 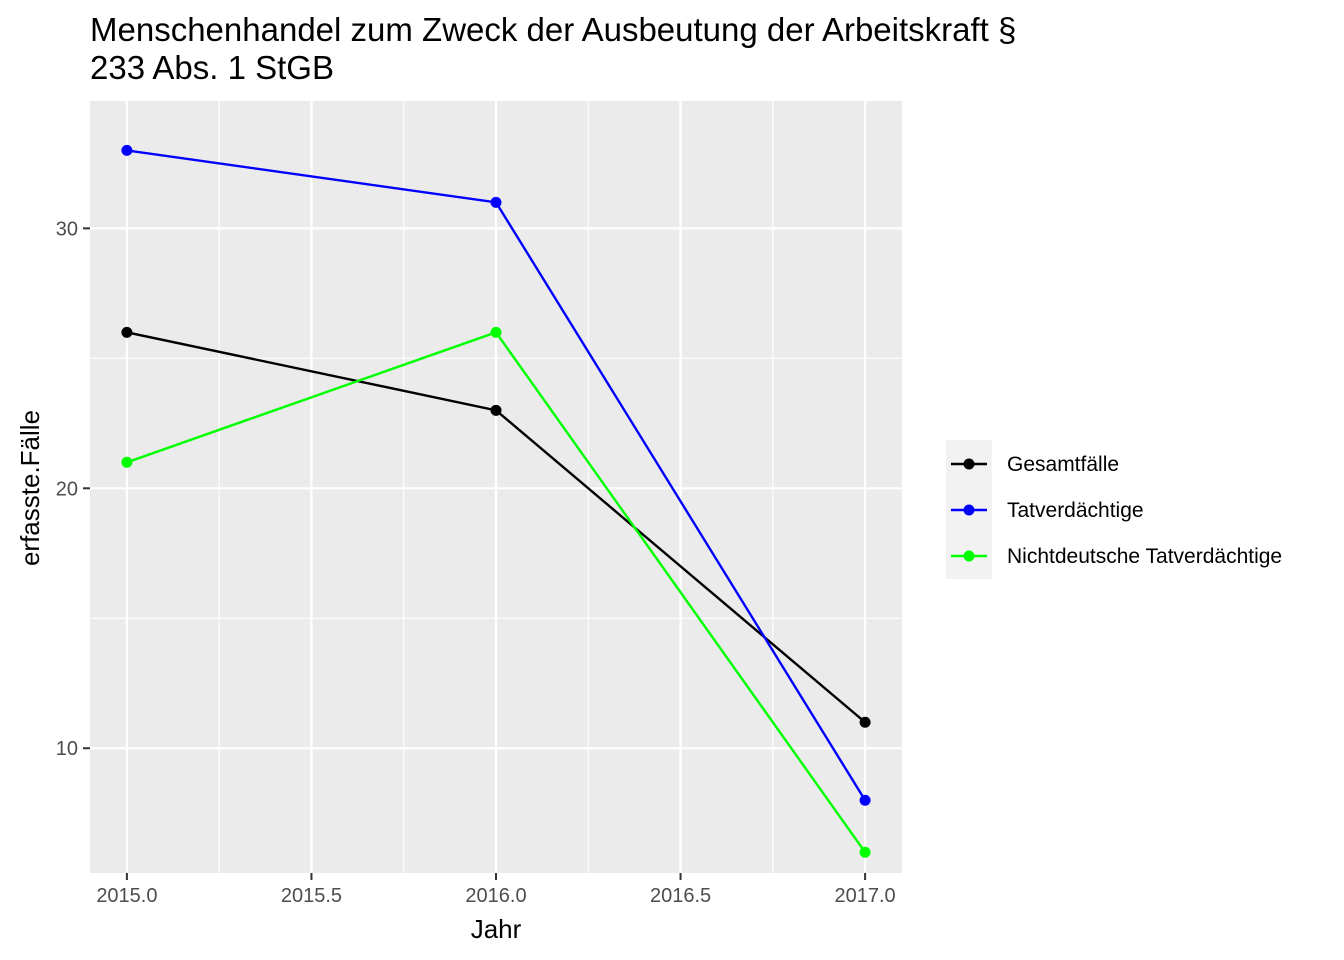 What do you see at coordinates (126, 896) in the screenshot?
I see `x-tick-label: 2015.0` at bounding box center [126, 896].